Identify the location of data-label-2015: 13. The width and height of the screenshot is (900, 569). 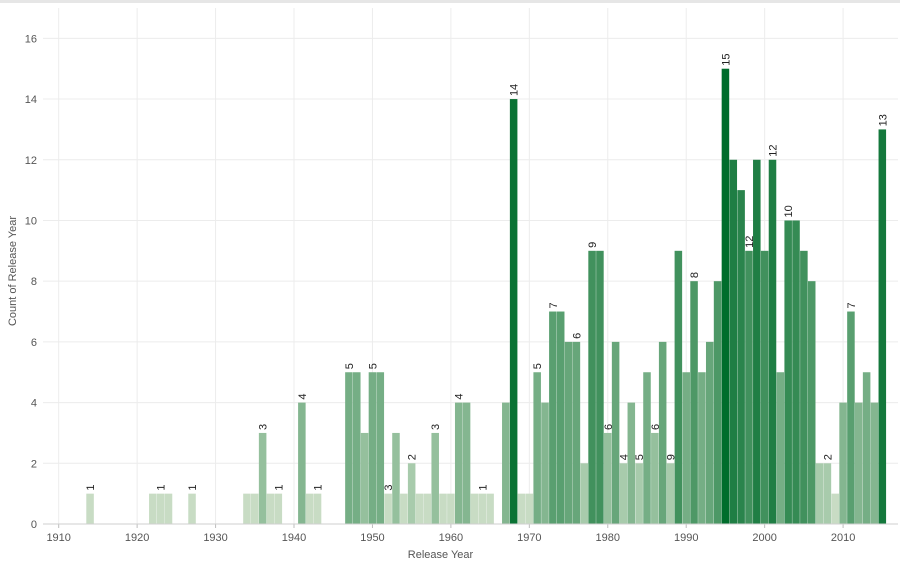
(883, 120).